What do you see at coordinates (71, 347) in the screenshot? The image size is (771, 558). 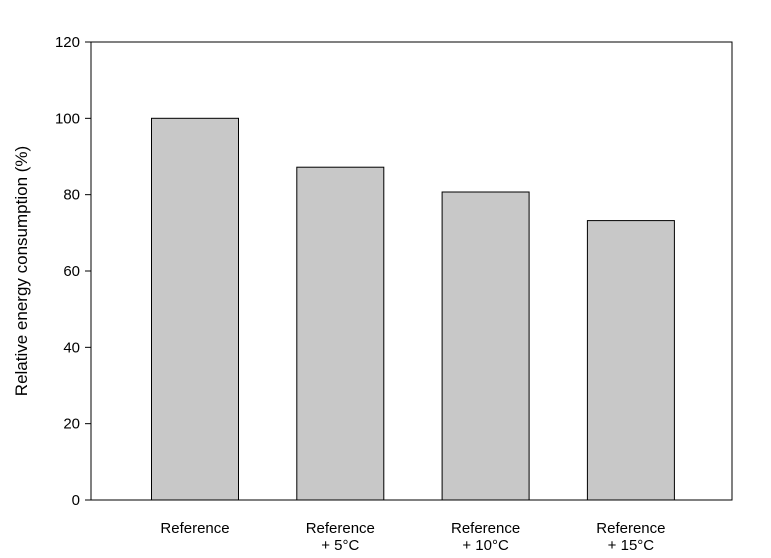 I see `y-tick-label: 40` at bounding box center [71, 347].